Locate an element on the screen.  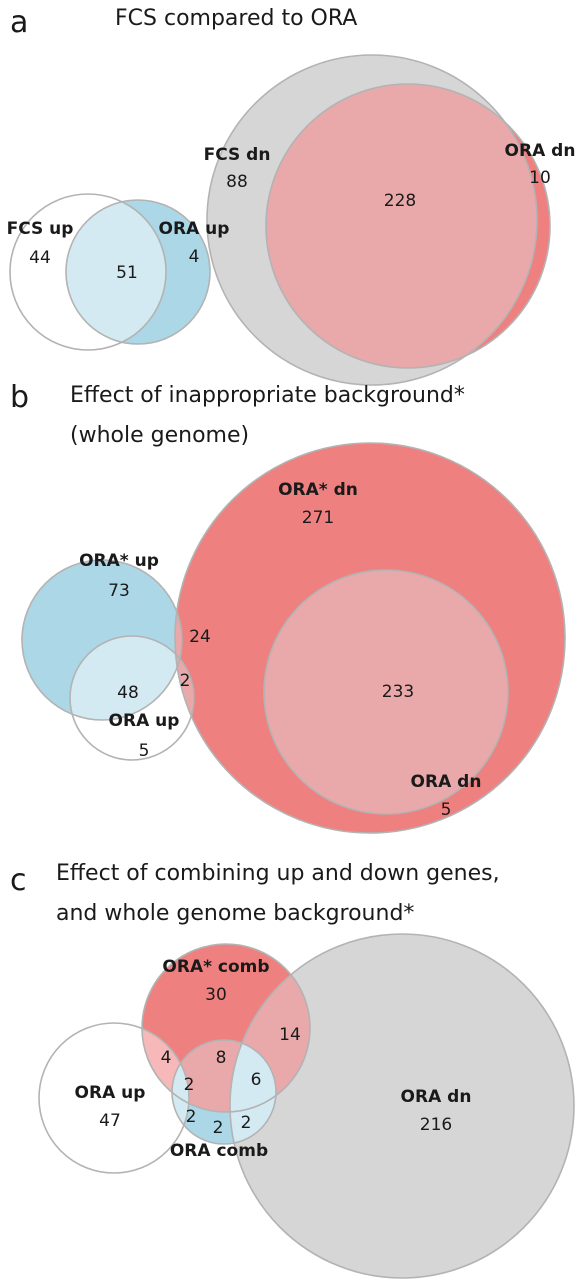
region-count: 14 is located at coordinates (290, 1035).